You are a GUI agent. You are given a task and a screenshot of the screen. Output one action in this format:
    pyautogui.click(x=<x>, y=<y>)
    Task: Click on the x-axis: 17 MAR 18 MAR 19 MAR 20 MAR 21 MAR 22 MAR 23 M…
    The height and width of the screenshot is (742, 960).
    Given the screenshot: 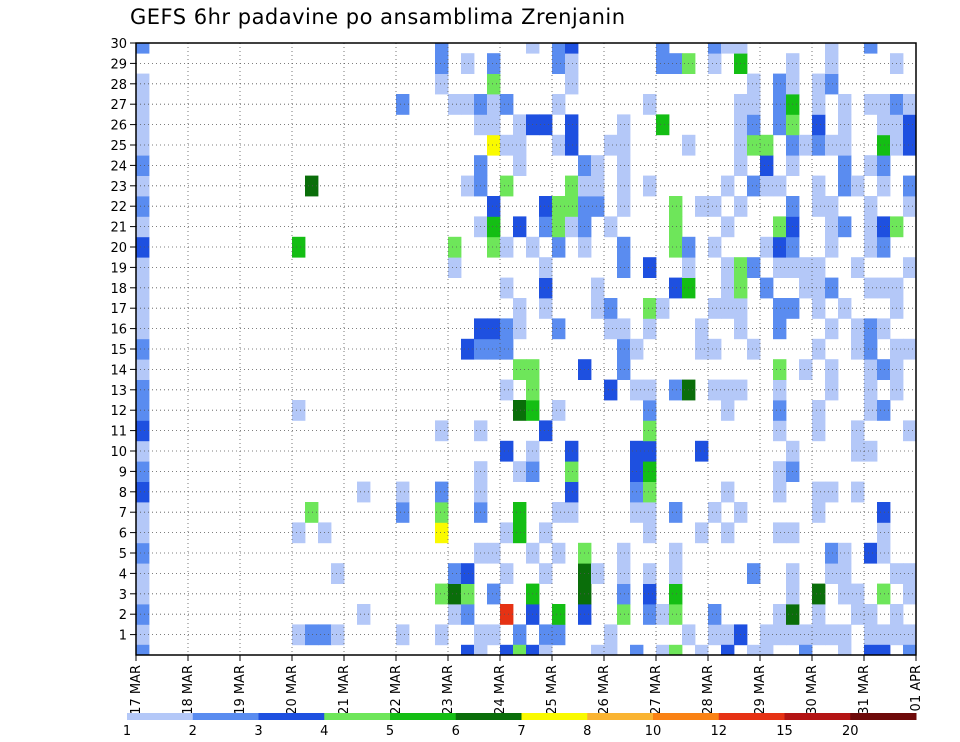 What is the action you would take?
    pyautogui.click(x=526, y=685)
    